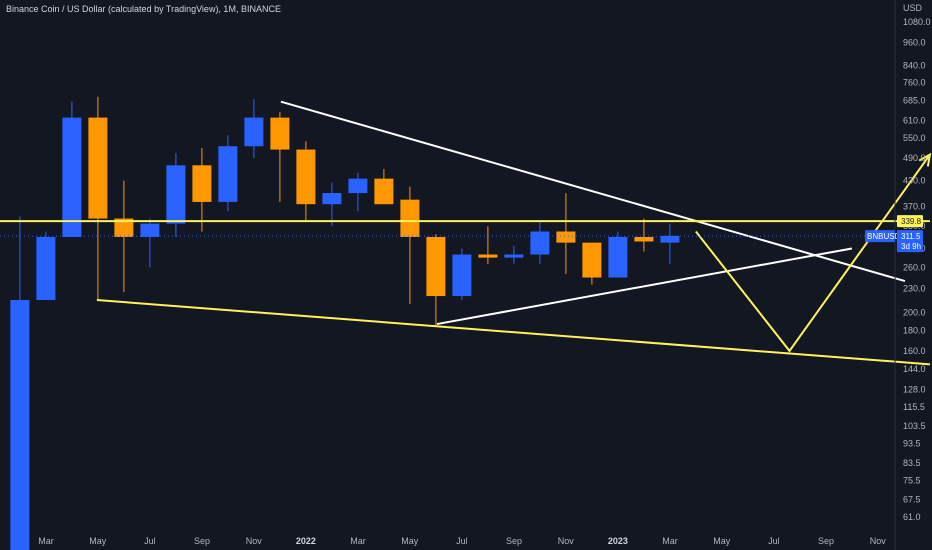  I want to click on price-tick-label: 103.5, so click(914, 426).